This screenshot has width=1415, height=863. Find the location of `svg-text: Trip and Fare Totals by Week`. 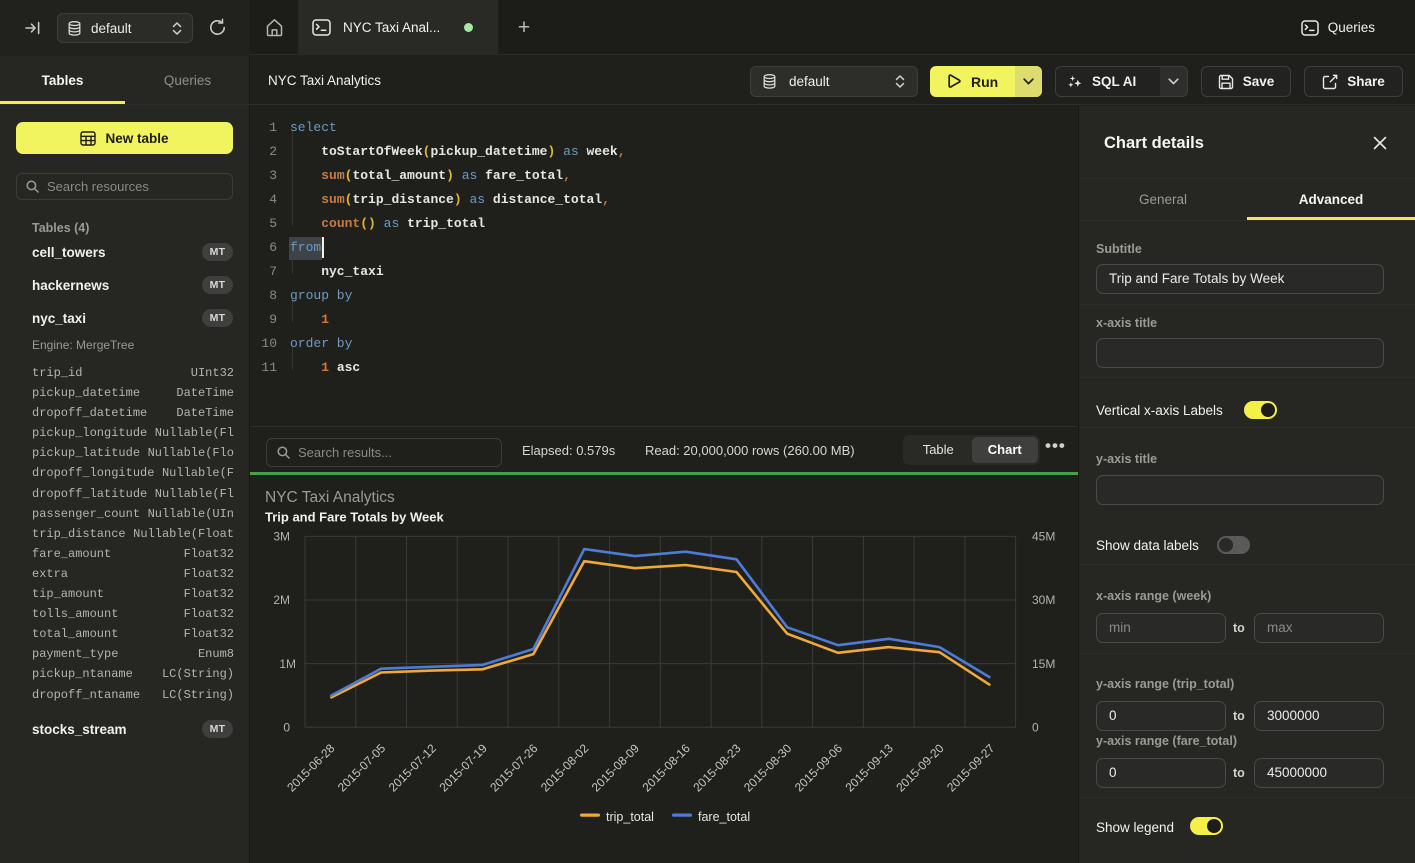

svg-text: Trip and Fare Totals by Week is located at coordinates (354, 517).